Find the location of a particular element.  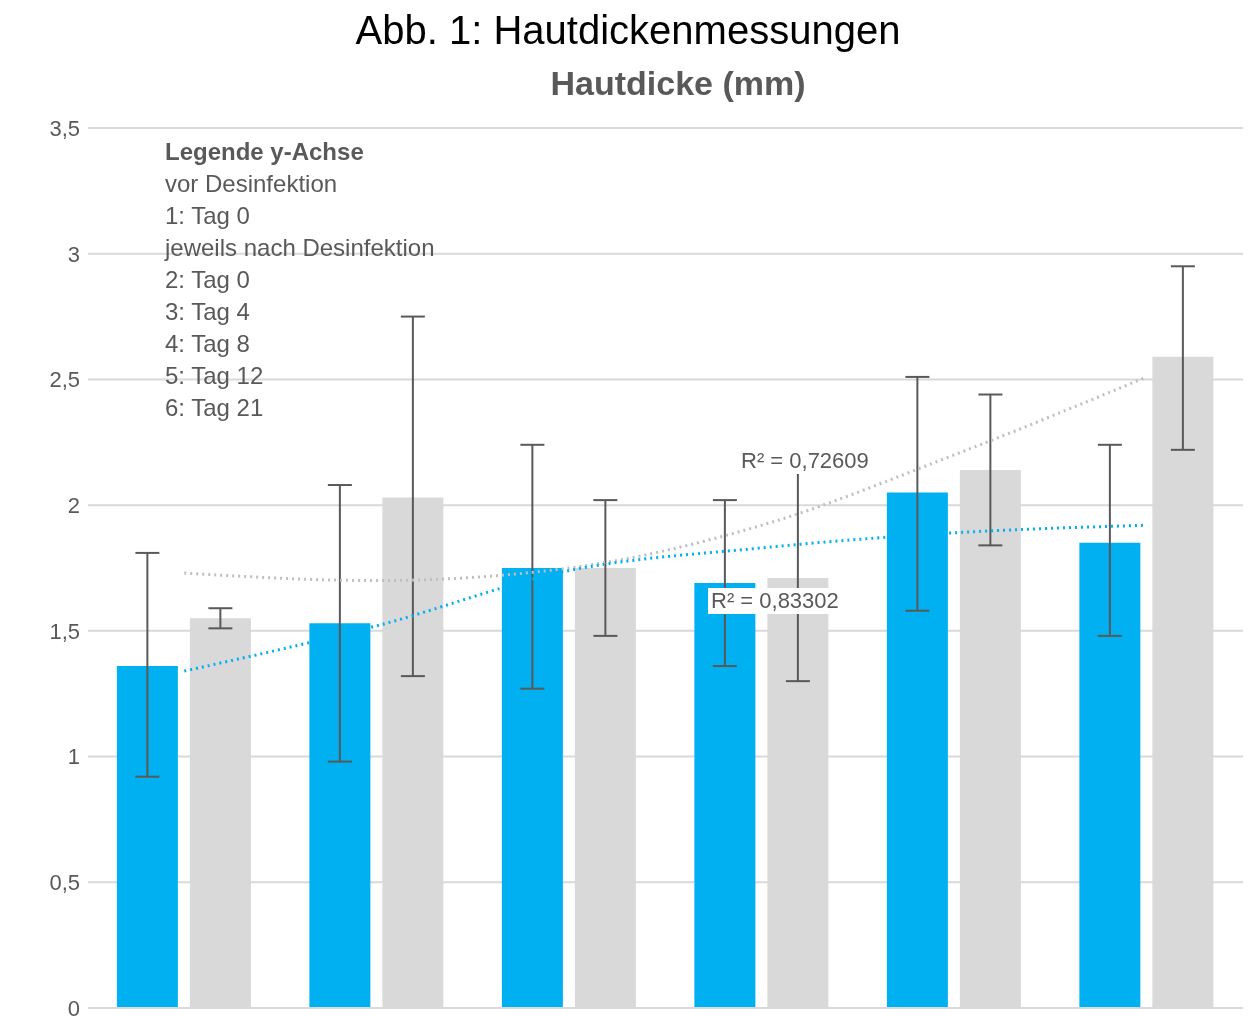

y-tick-label: 2 is located at coordinates (73, 505).